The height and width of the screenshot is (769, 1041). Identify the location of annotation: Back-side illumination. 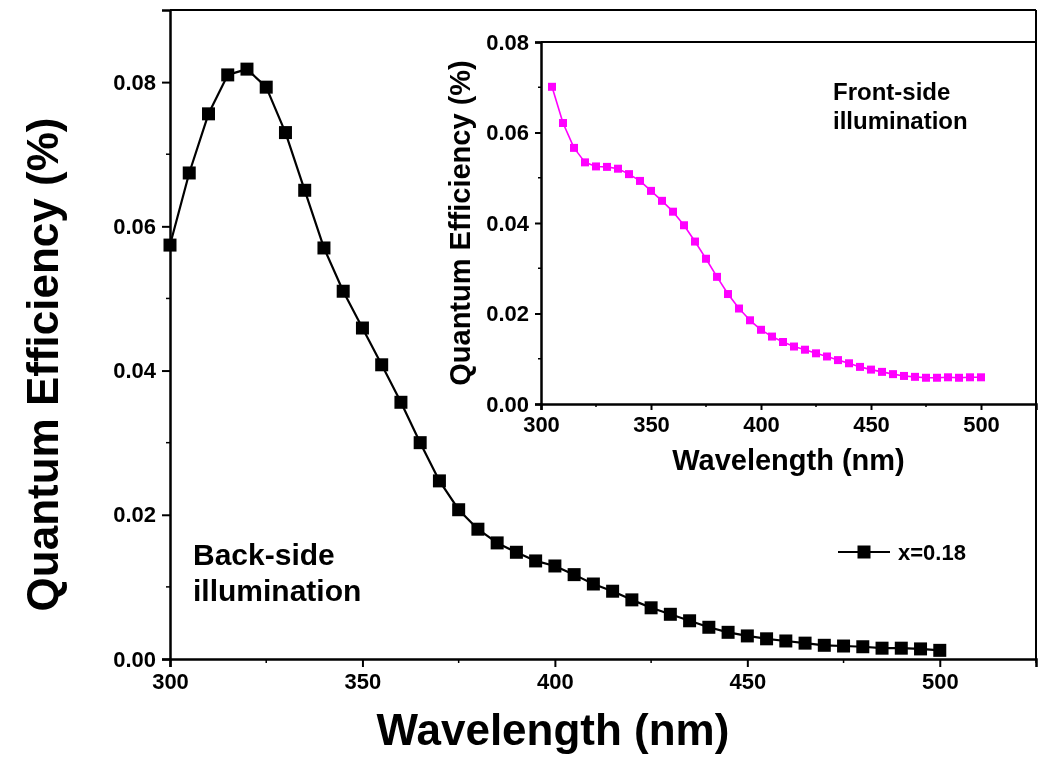
(277, 572).